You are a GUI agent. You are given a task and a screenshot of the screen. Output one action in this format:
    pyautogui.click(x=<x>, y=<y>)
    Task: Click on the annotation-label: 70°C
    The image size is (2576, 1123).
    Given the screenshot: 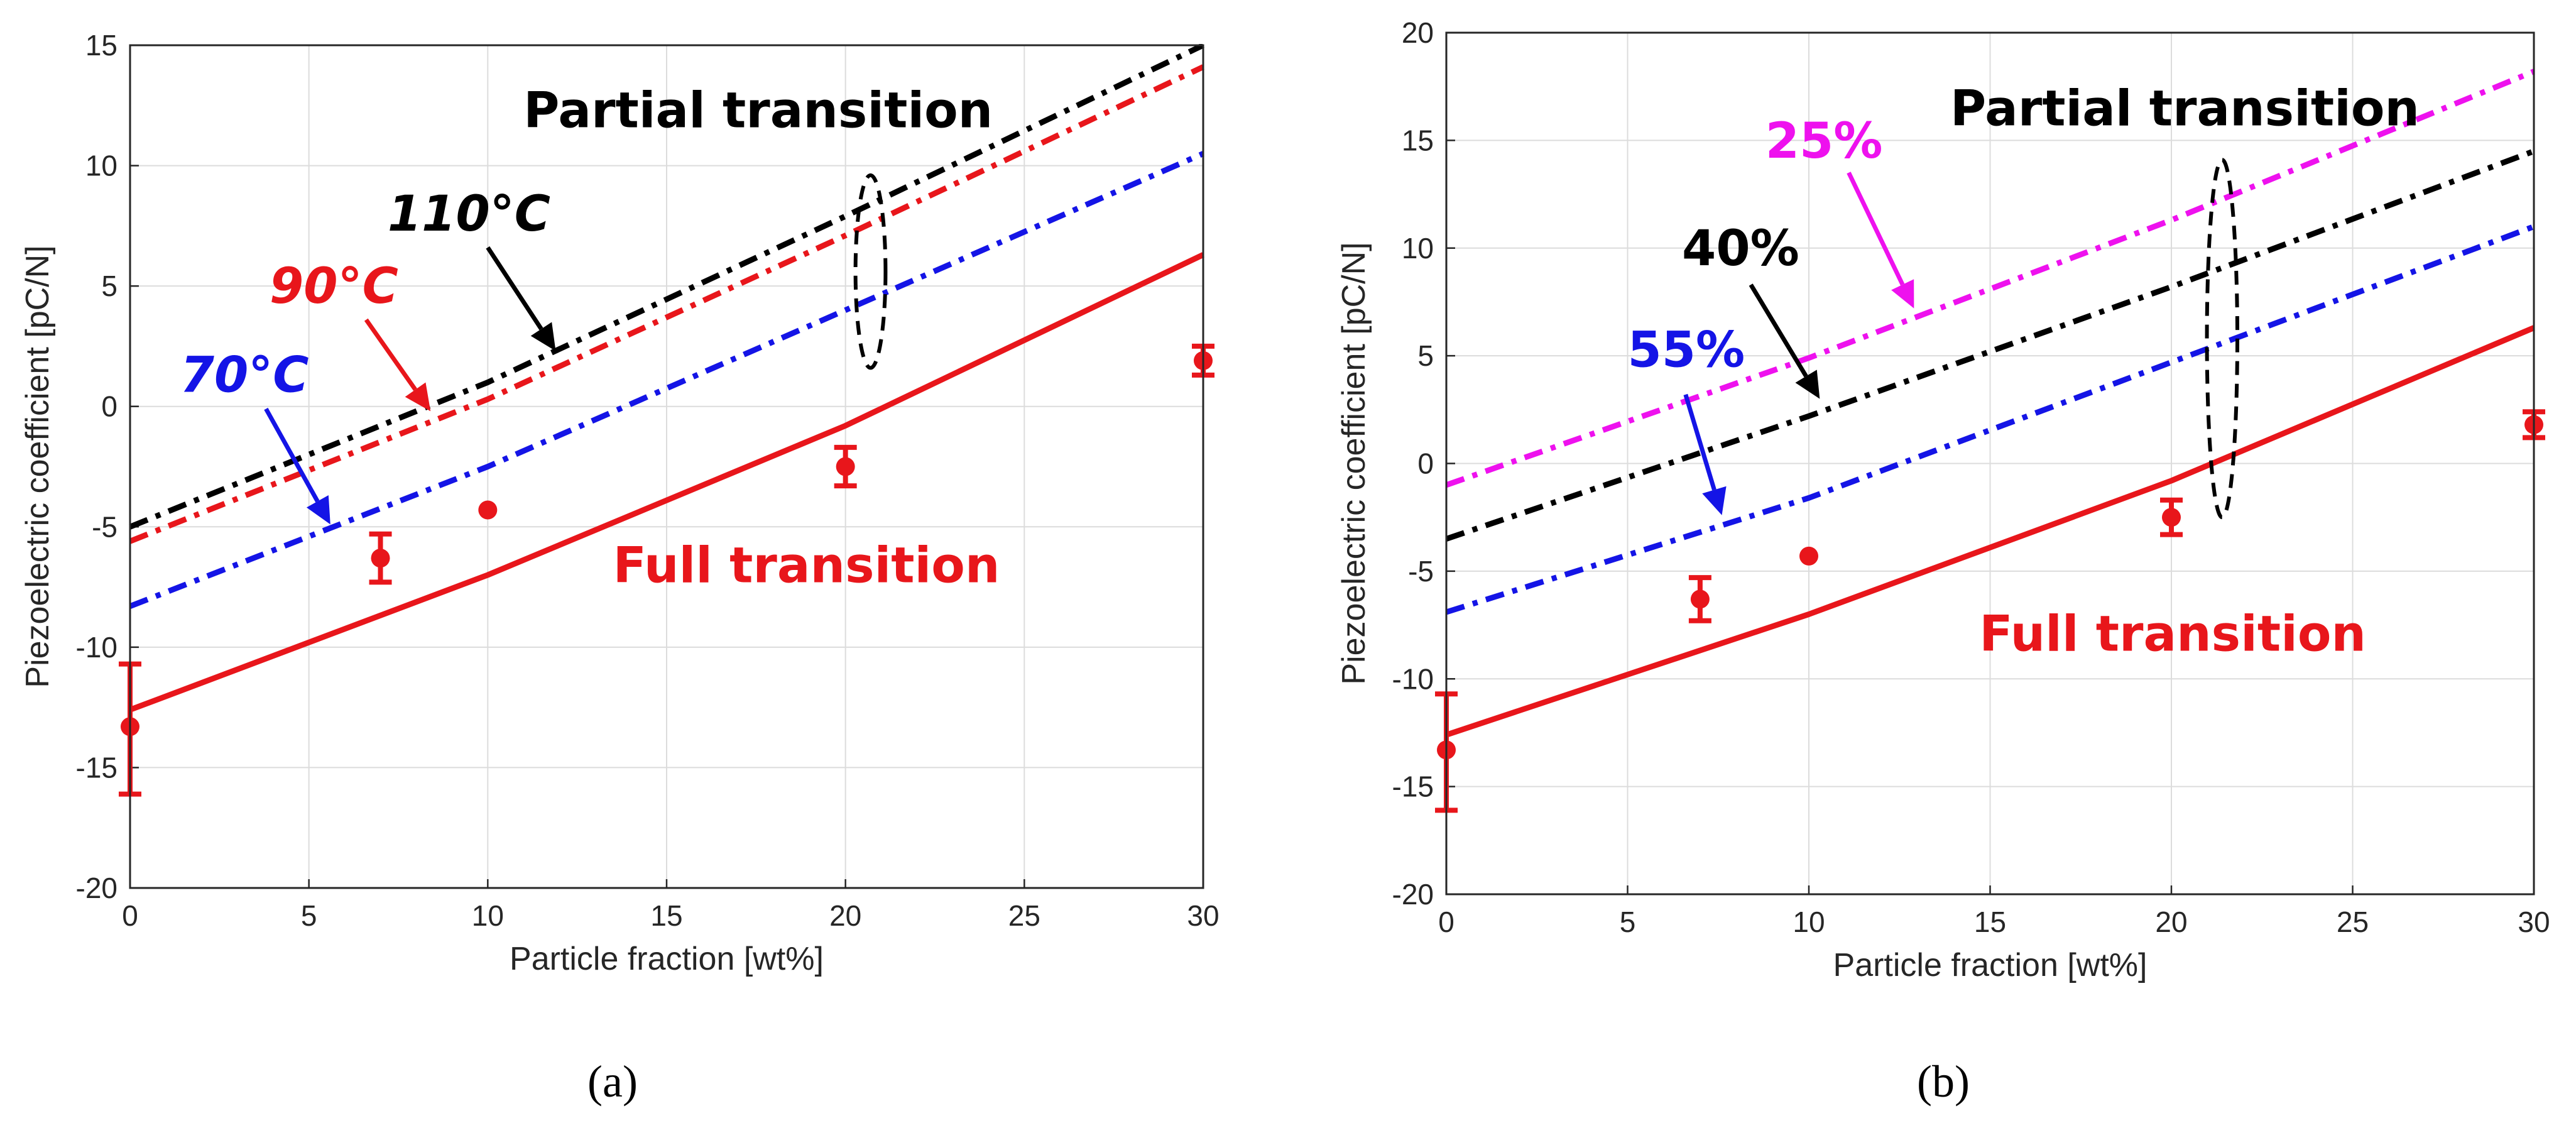 What is the action you would take?
    pyautogui.click(x=244, y=376)
    